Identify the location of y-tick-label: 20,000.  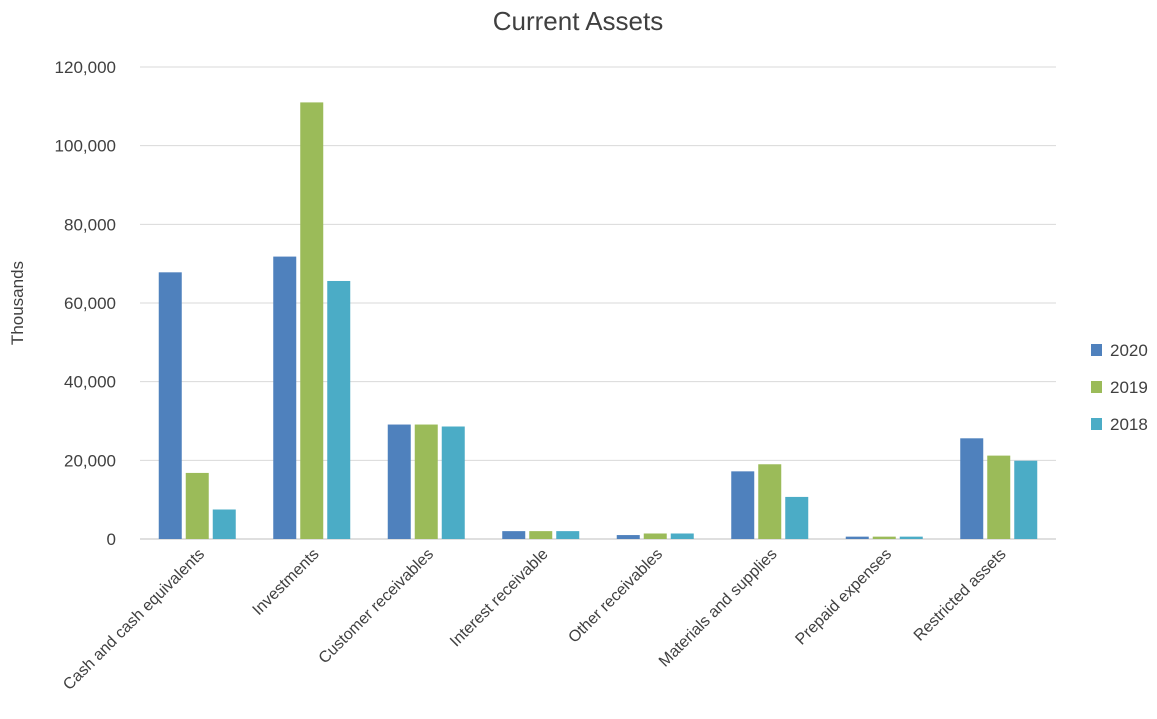
(90, 460).